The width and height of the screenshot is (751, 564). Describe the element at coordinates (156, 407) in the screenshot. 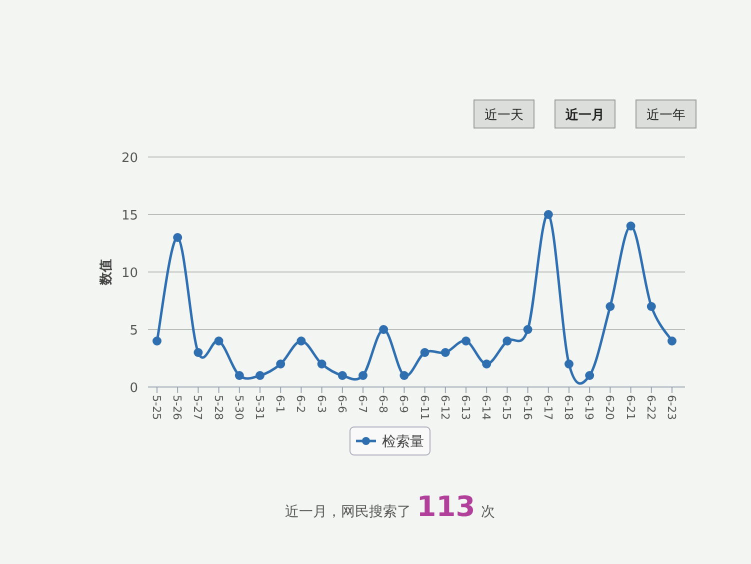

I see `x-tick-label: 5-25` at that location.